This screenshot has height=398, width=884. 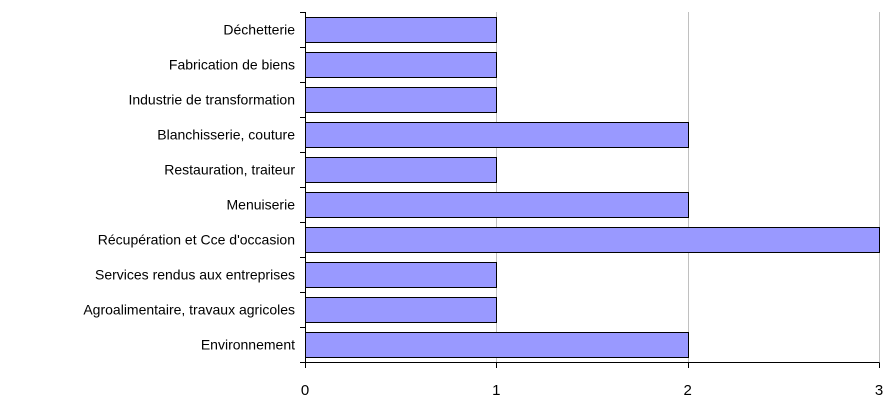 What do you see at coordinates (211, 100) in the screenshot?
I see `category-label-2: Industrie de transformation` at bounding box center [211, 100].